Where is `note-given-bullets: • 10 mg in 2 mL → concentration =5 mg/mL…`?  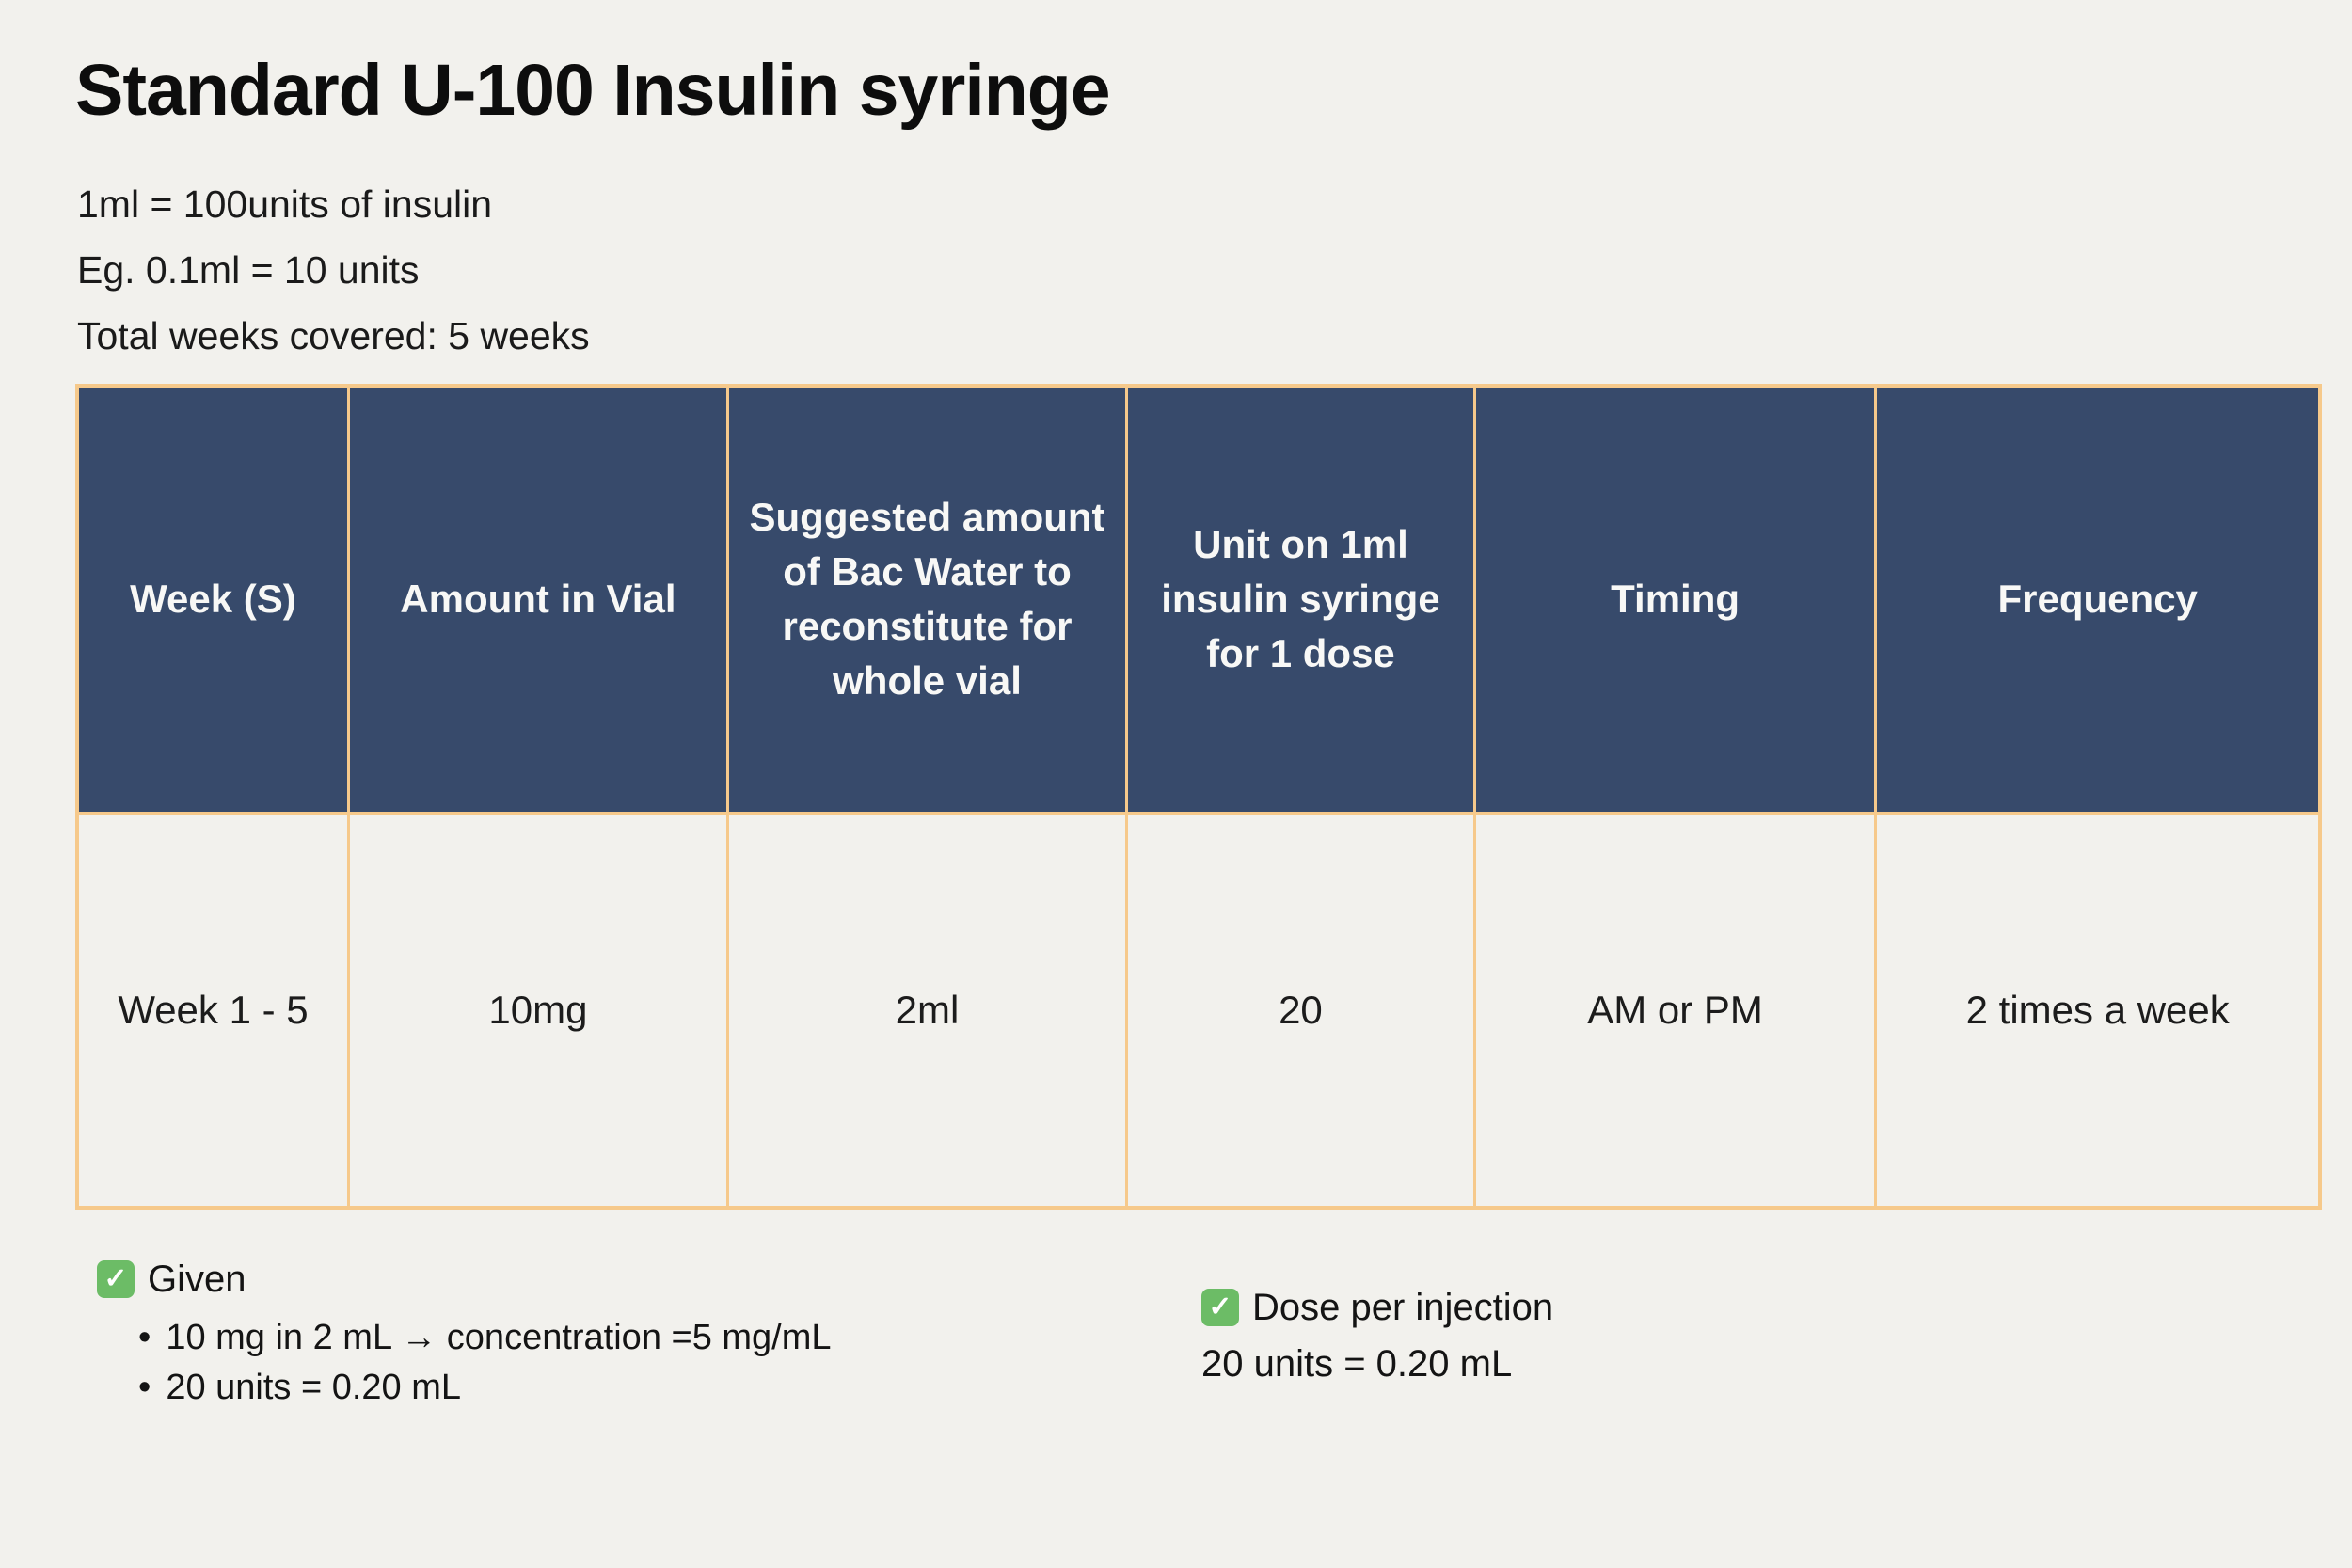 note-given-bullets: • 10 mg in 2 mL → concentration =5 mg/mL… is located at coordinates (464, 1363).